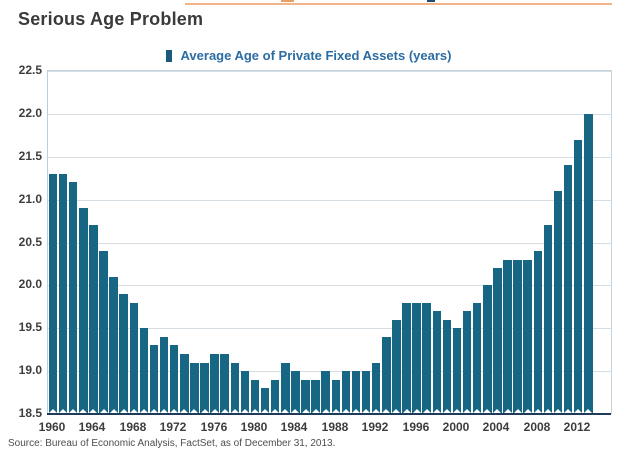 This screenshot has width=617, height=454. I want to click on bar-1961, so click(63, 294).